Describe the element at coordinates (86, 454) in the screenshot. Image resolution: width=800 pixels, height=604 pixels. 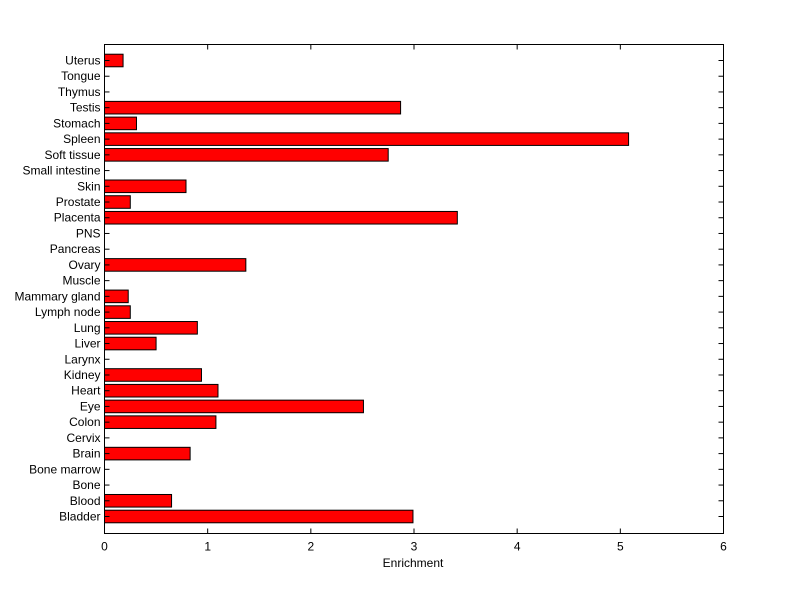
I see `y-tick-label: Brain` at that location.